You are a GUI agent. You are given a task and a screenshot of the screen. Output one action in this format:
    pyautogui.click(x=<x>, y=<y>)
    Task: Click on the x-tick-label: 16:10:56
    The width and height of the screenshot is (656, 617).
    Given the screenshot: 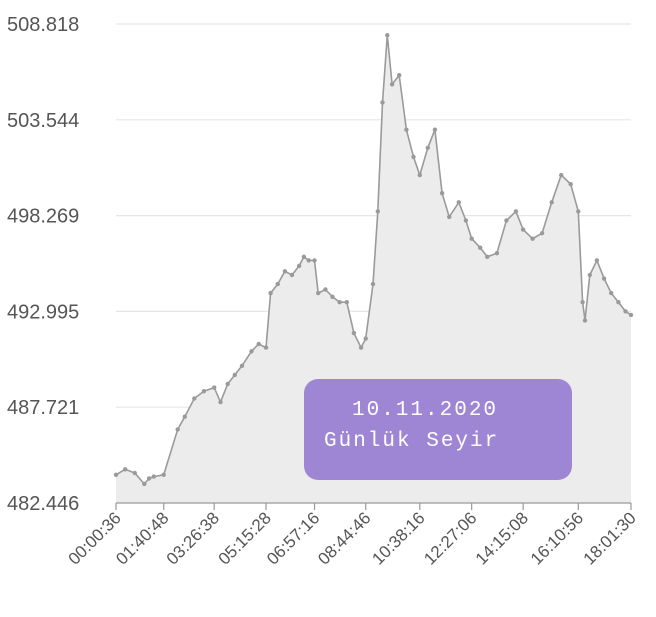 What is the action you would take?
    pyautogui.click(x=557, y=538)
    